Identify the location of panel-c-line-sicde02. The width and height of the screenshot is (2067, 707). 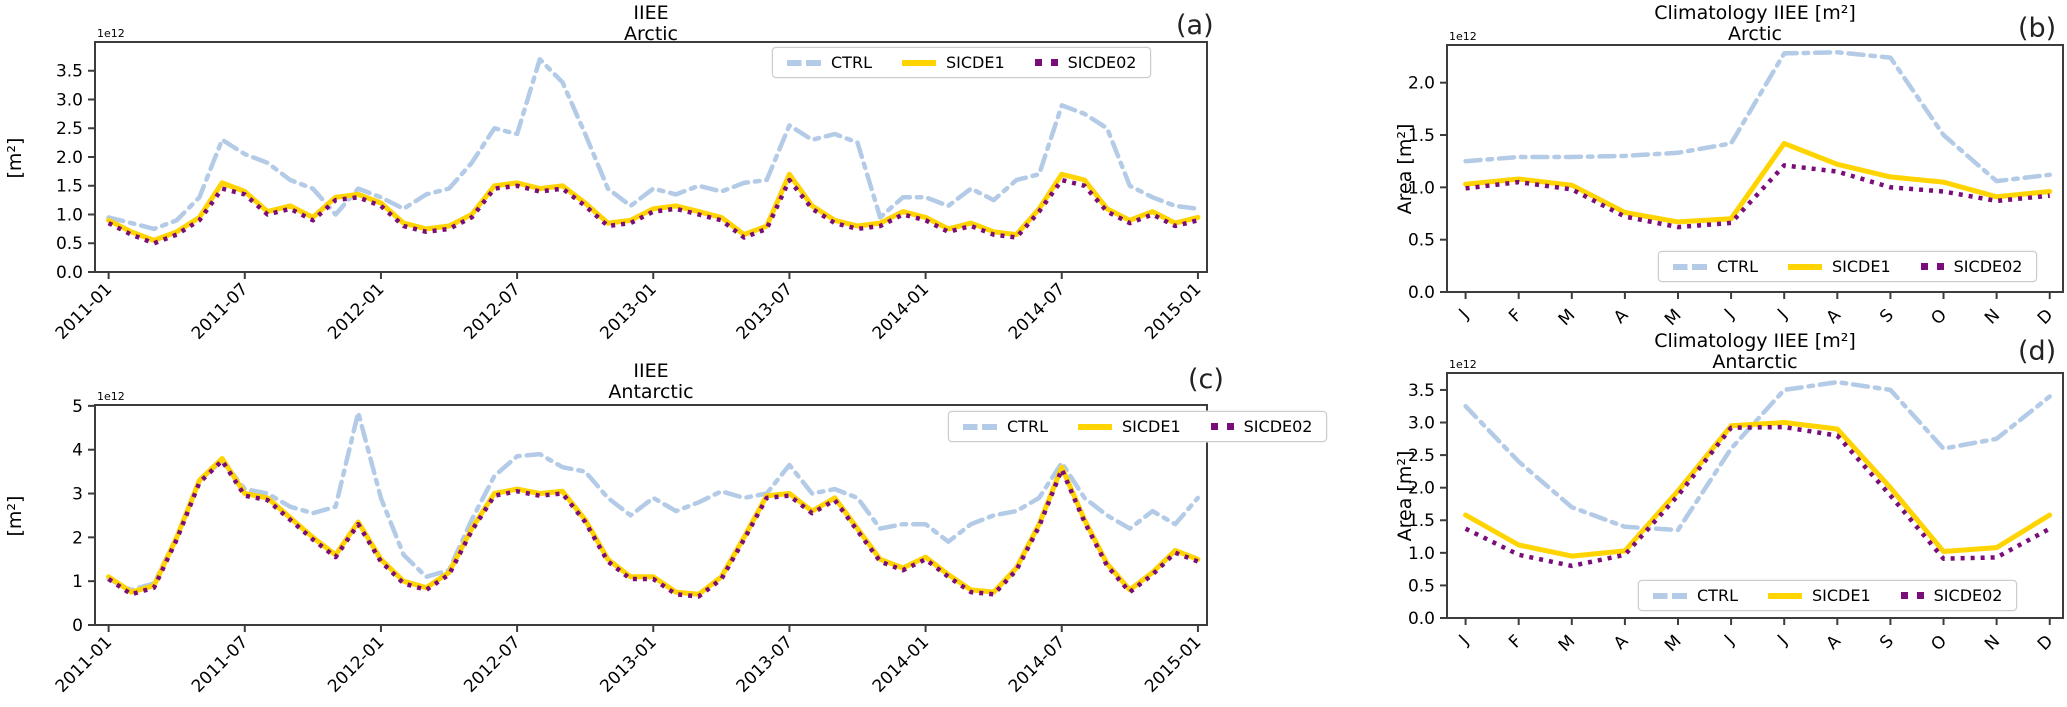
(653, 528).